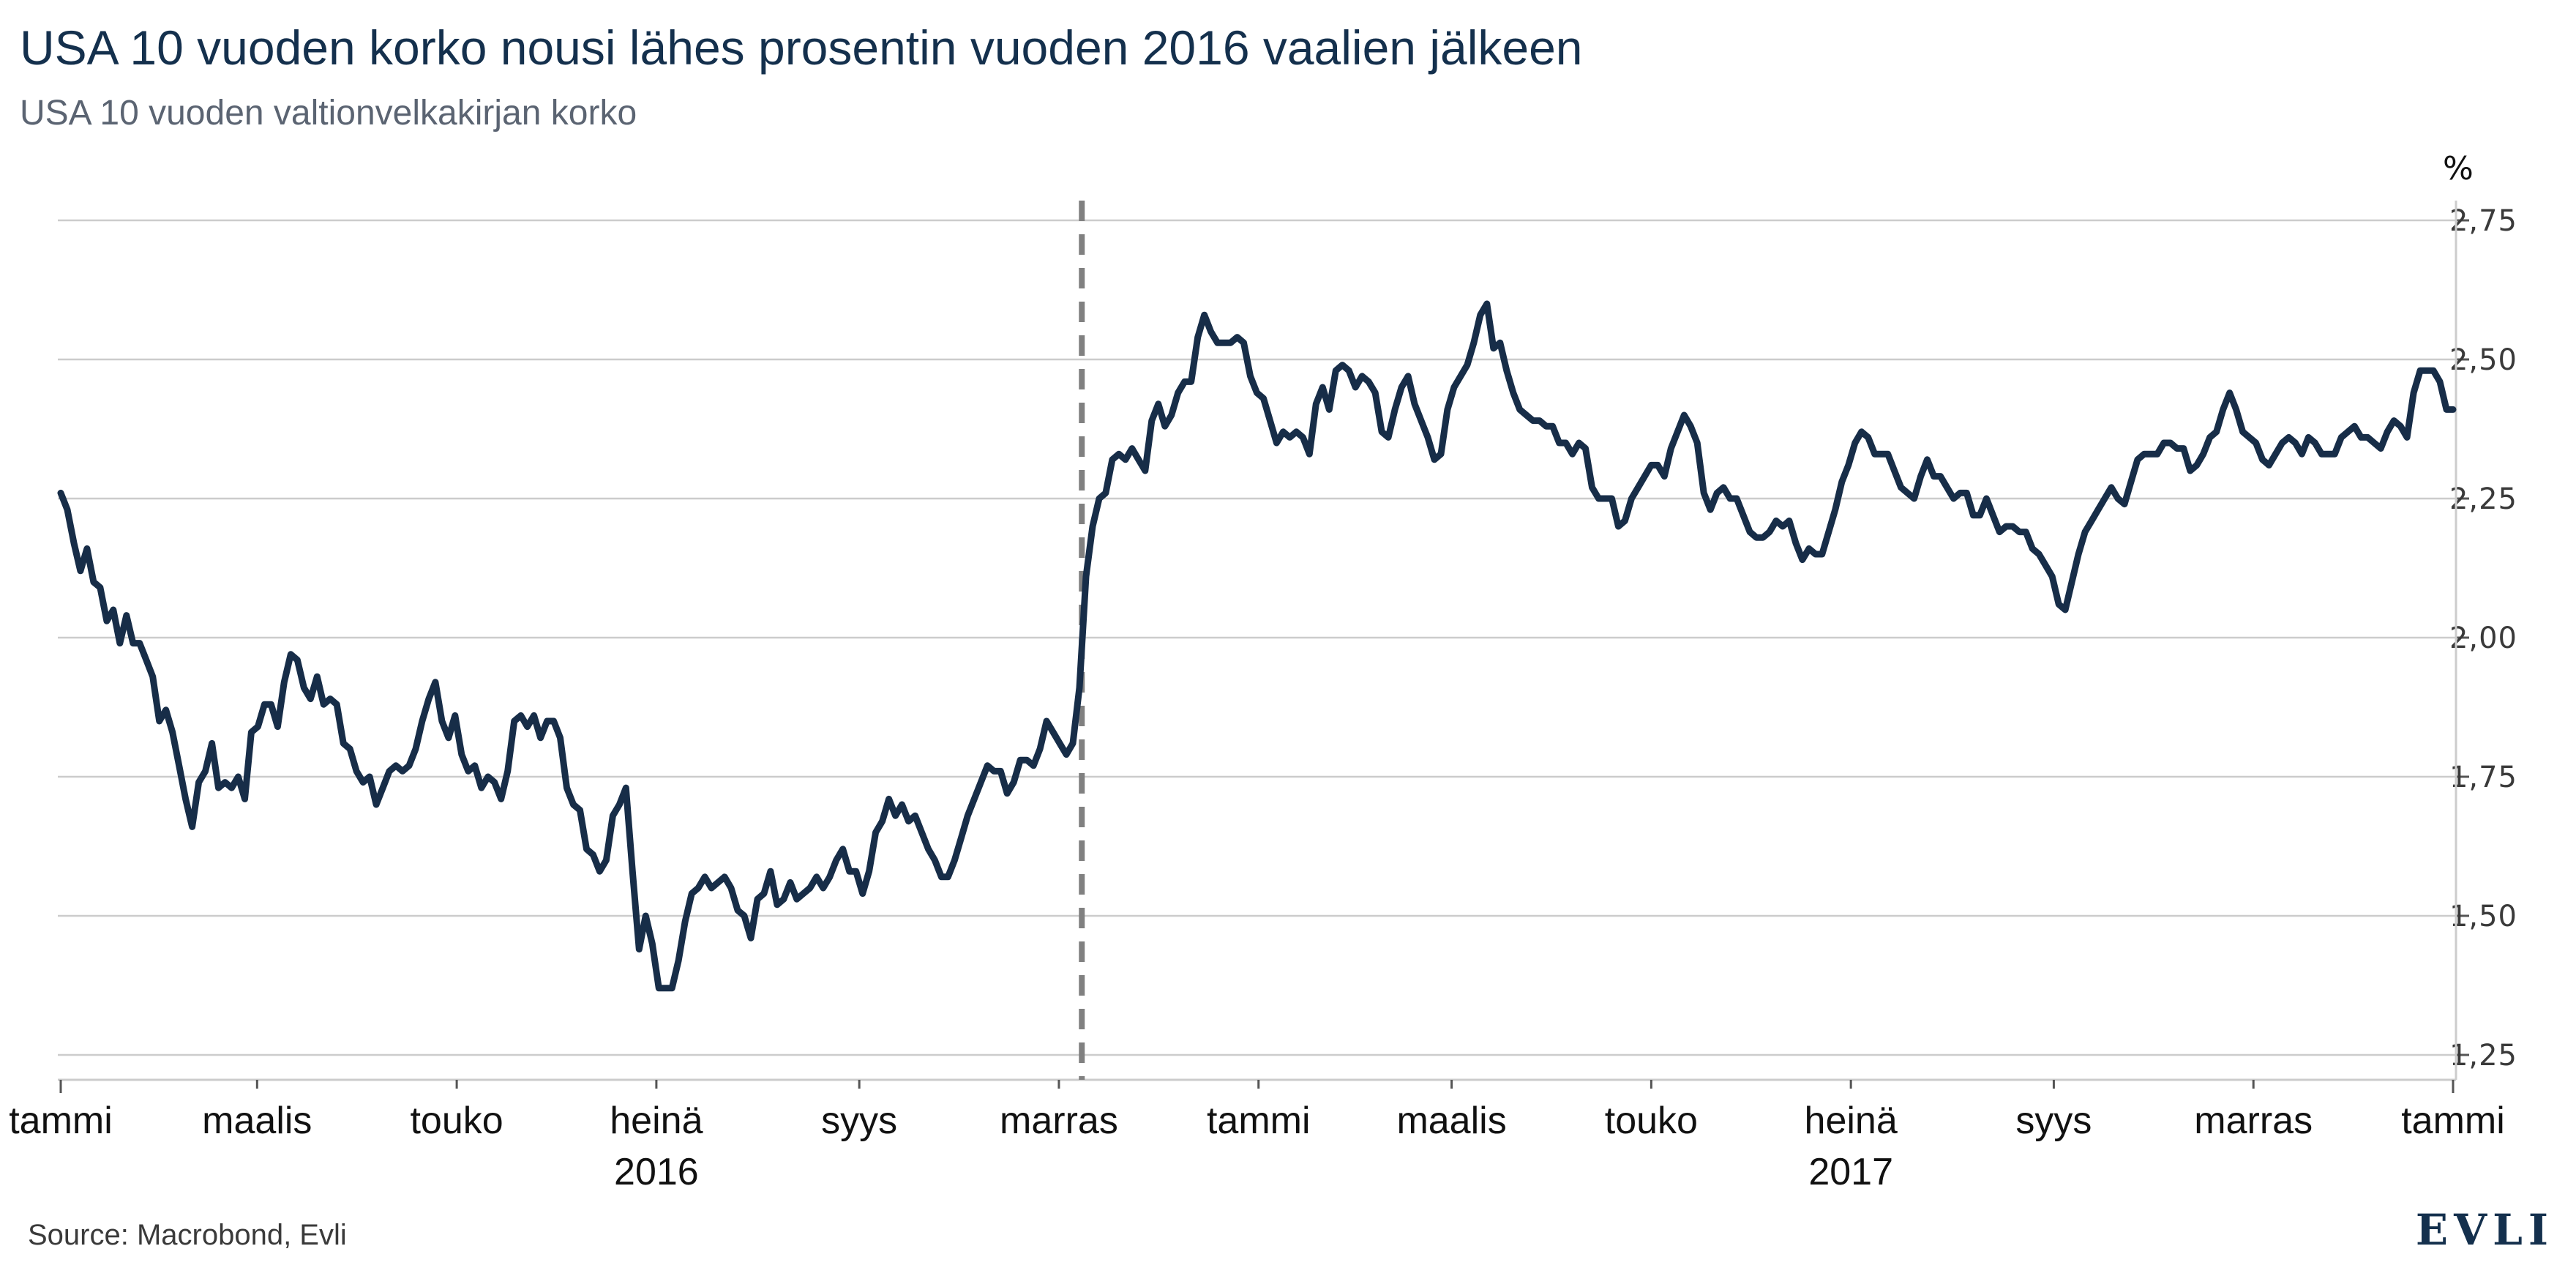  Describe the element at coordinates (2485, 1230) in the screenshot. I see `evli-logo: EVLI` at that location.